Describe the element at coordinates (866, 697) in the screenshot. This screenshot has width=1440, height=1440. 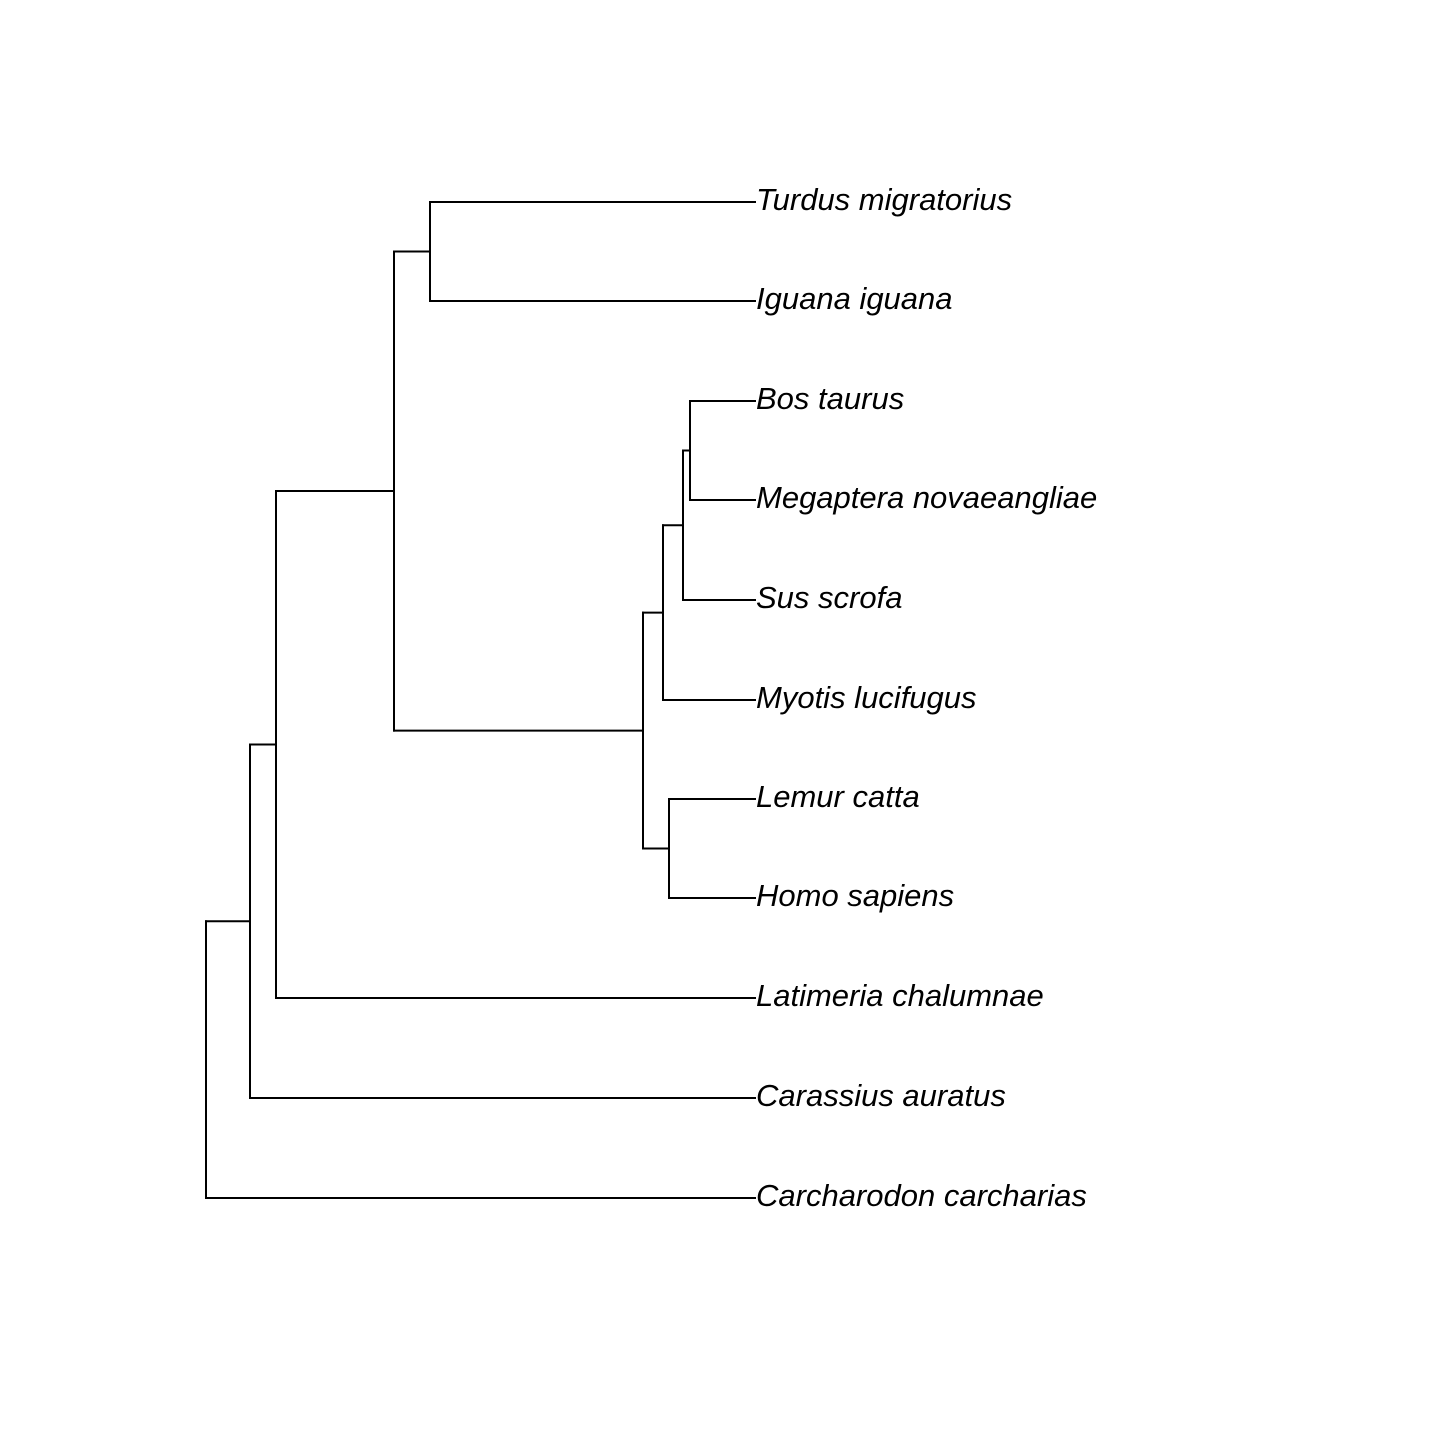
I see `tip-label-myotis-lucifugus: Myotis lucifugus` at that location.